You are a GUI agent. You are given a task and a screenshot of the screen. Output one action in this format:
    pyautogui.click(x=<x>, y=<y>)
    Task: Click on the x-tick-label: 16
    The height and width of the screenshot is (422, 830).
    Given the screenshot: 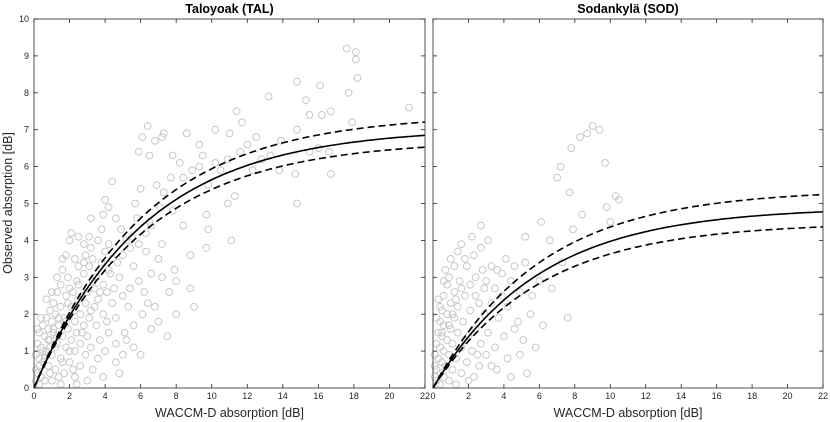 What is the action you would take?
    pyautogui.click(x=717, y=396)
    